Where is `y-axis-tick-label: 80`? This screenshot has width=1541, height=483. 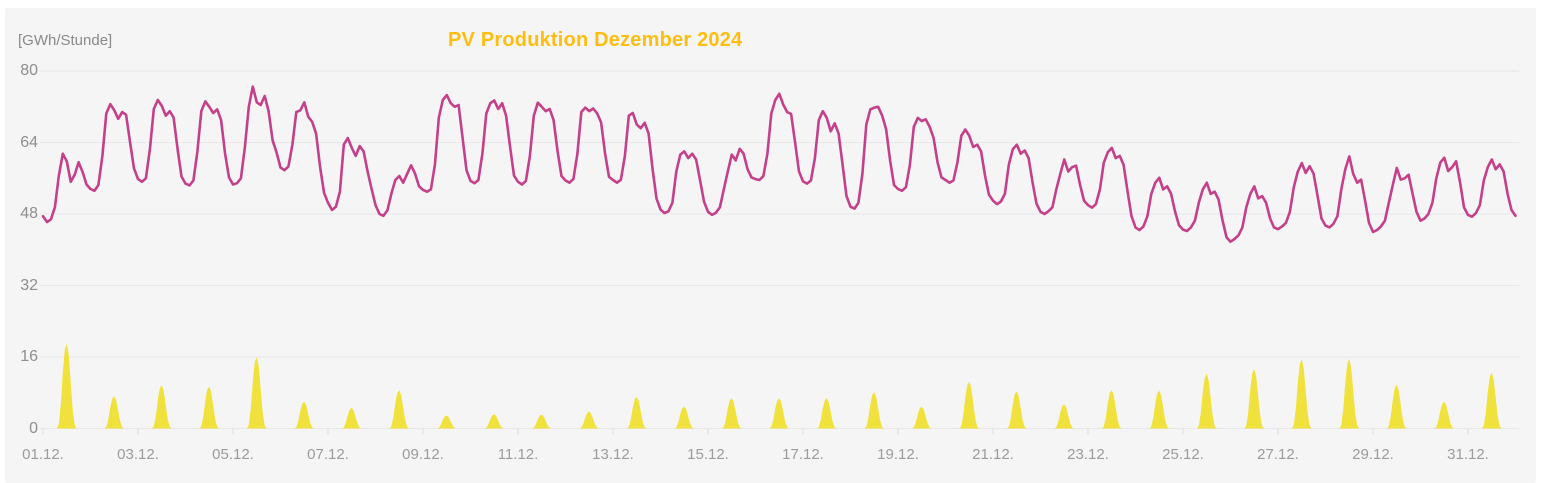 y-axis-tick-label: 80 is located at coordinates (29, 70).